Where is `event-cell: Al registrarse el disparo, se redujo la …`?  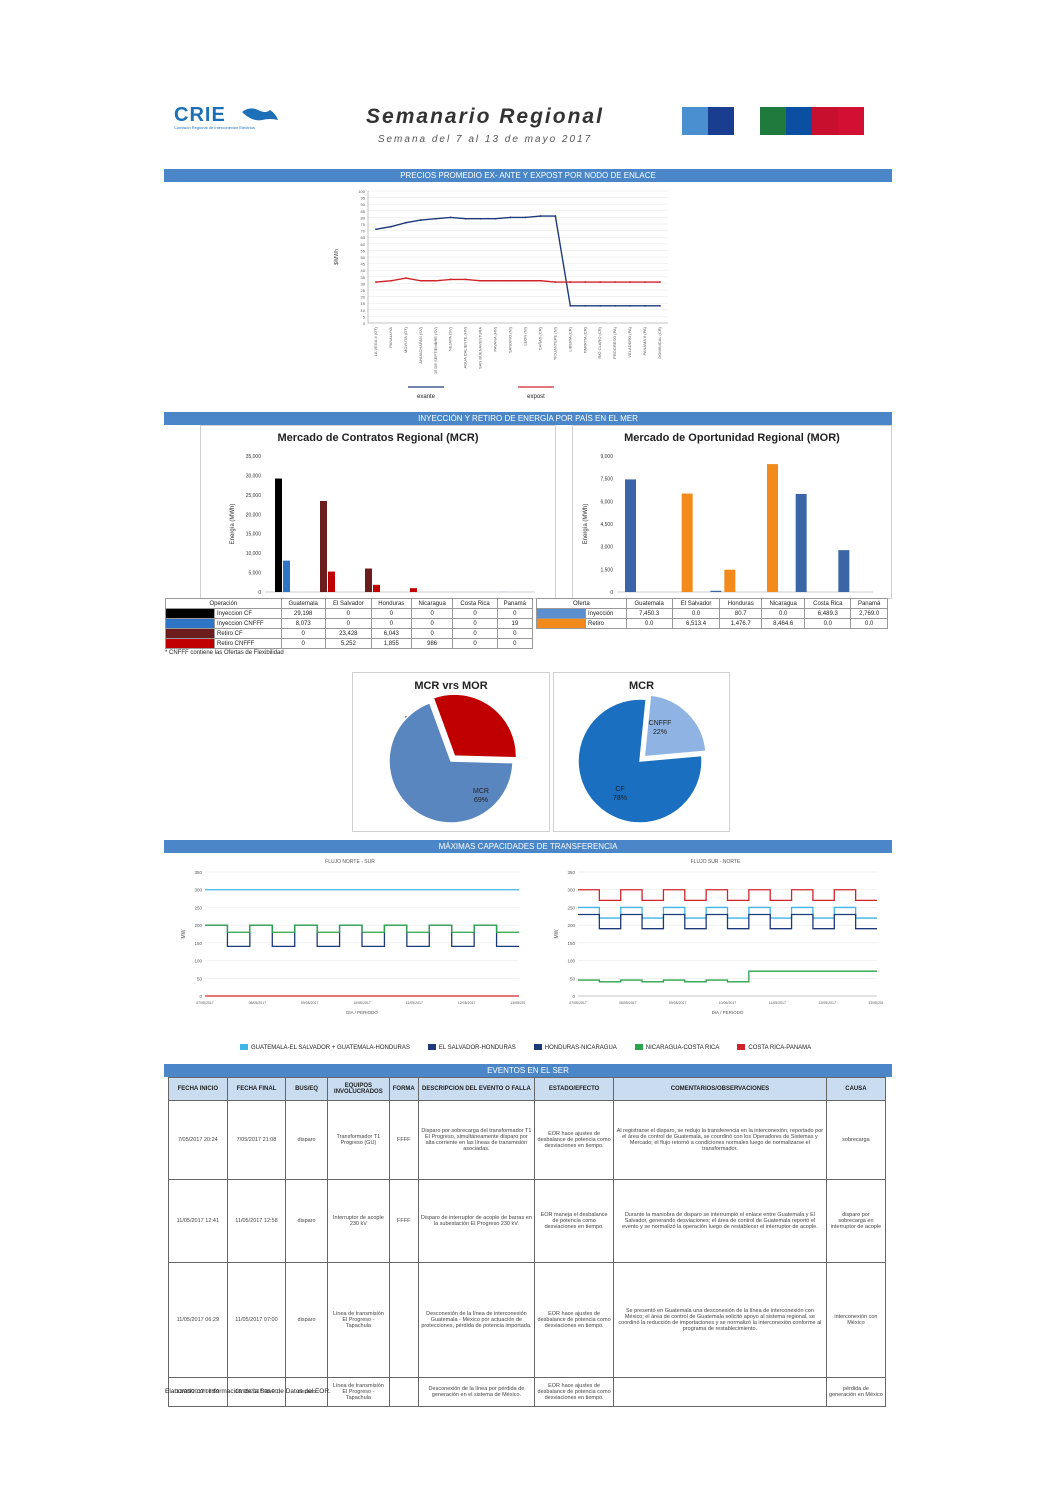
event-cell: Al registrarse el disparo, se redujo la … is located at coordinates (719, 1140).